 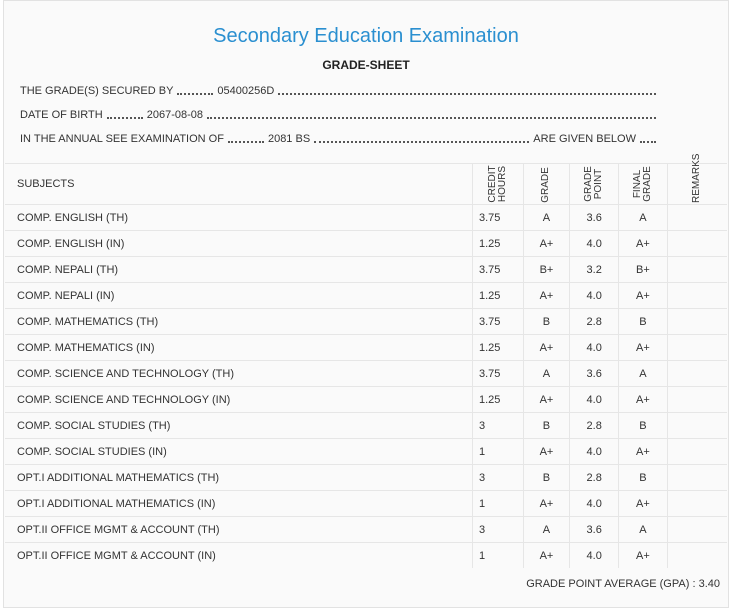 What do you see at coordinates (239, 555) in the screenshot?
I see `cell: OPT.II OFFICE MGMT & ACCOUNT (IN)` at bounding box center [239, 555].